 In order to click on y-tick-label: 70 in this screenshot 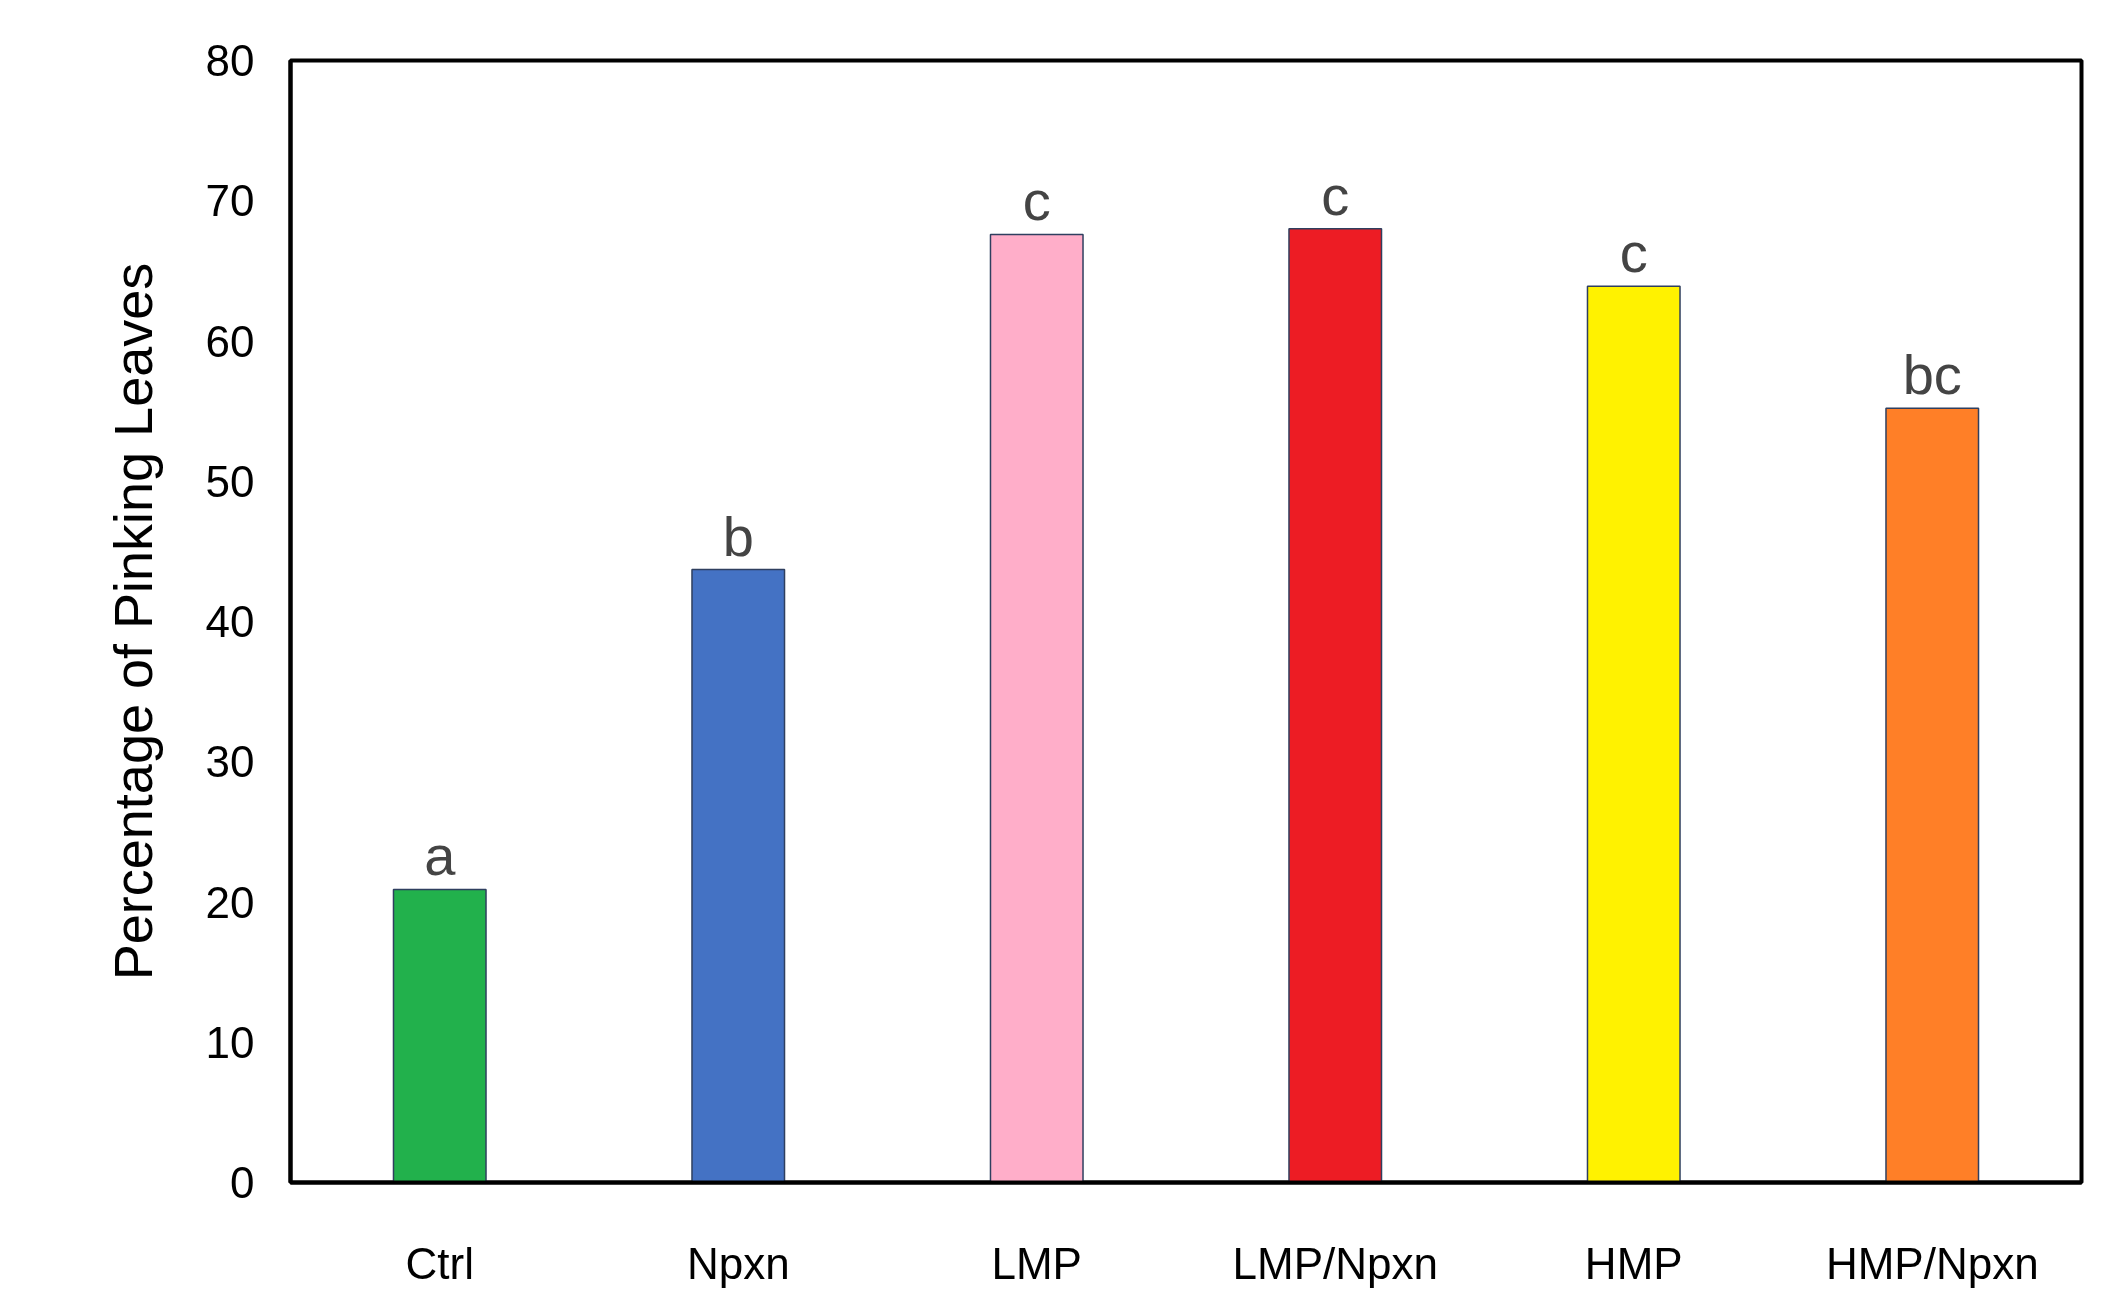, I will do `click(230, 201)`.